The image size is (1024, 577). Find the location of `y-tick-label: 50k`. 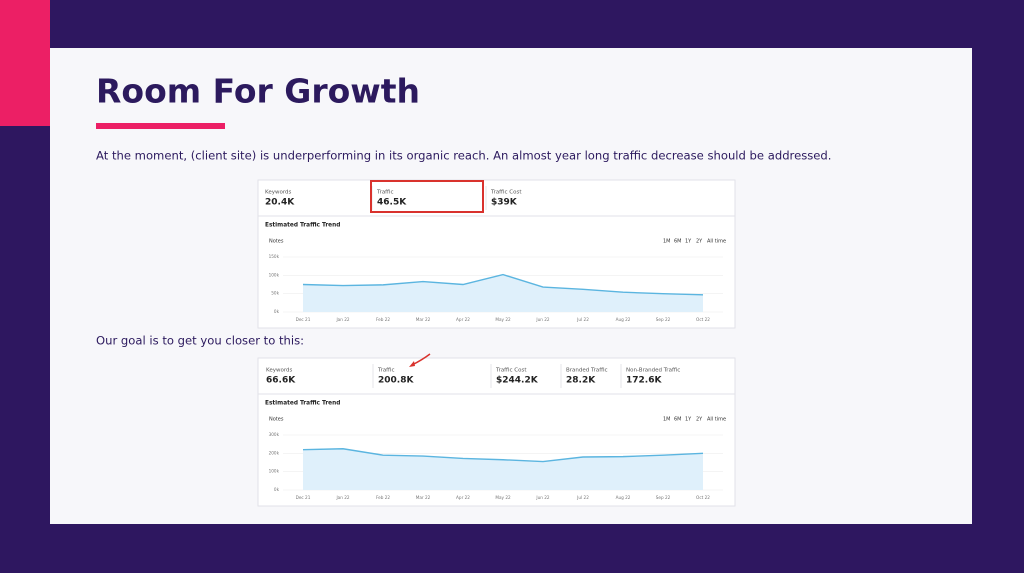

y-tick-label: 50k is located at coordinates (275, 293).